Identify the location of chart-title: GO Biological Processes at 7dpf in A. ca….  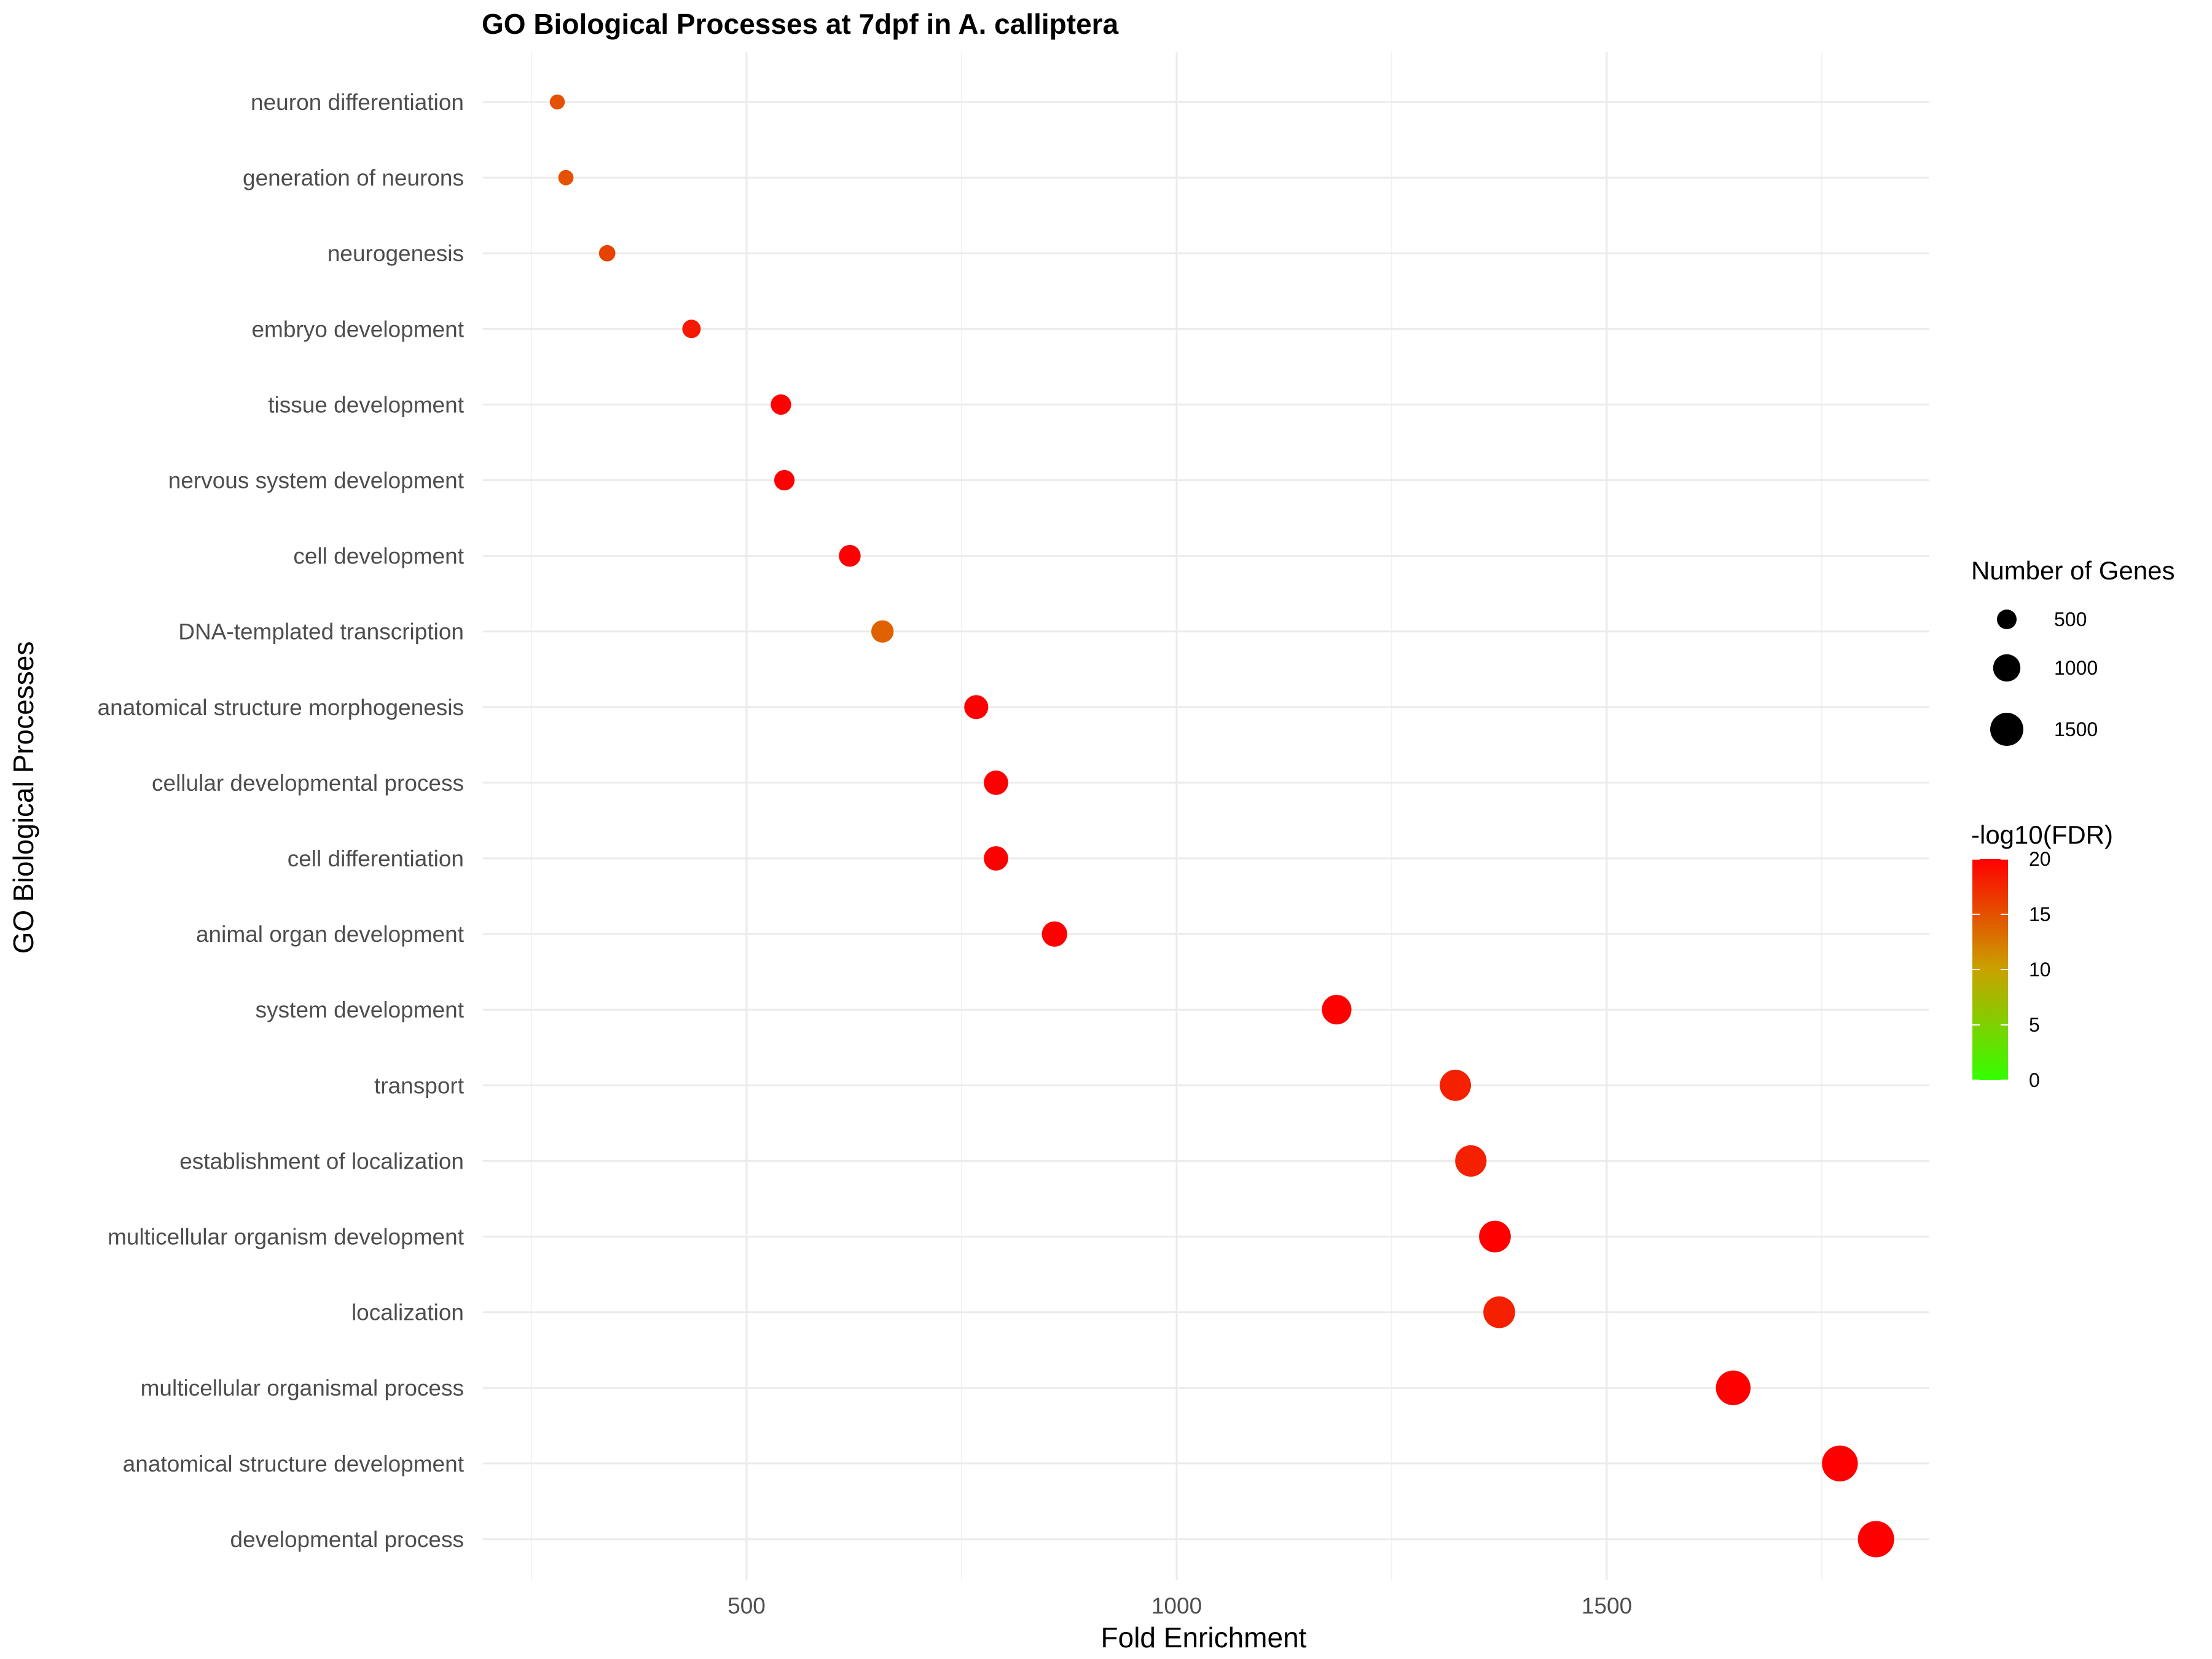
(800, 24).